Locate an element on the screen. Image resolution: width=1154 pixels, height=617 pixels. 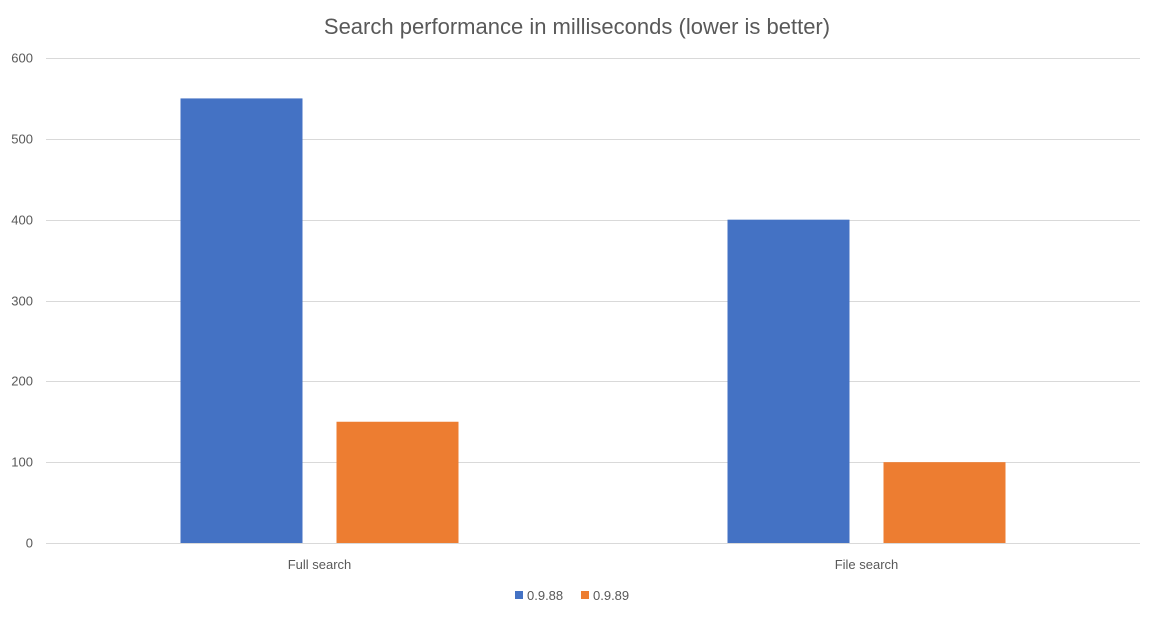
y-tick-label: 200 is located at coordinates (22, 381).